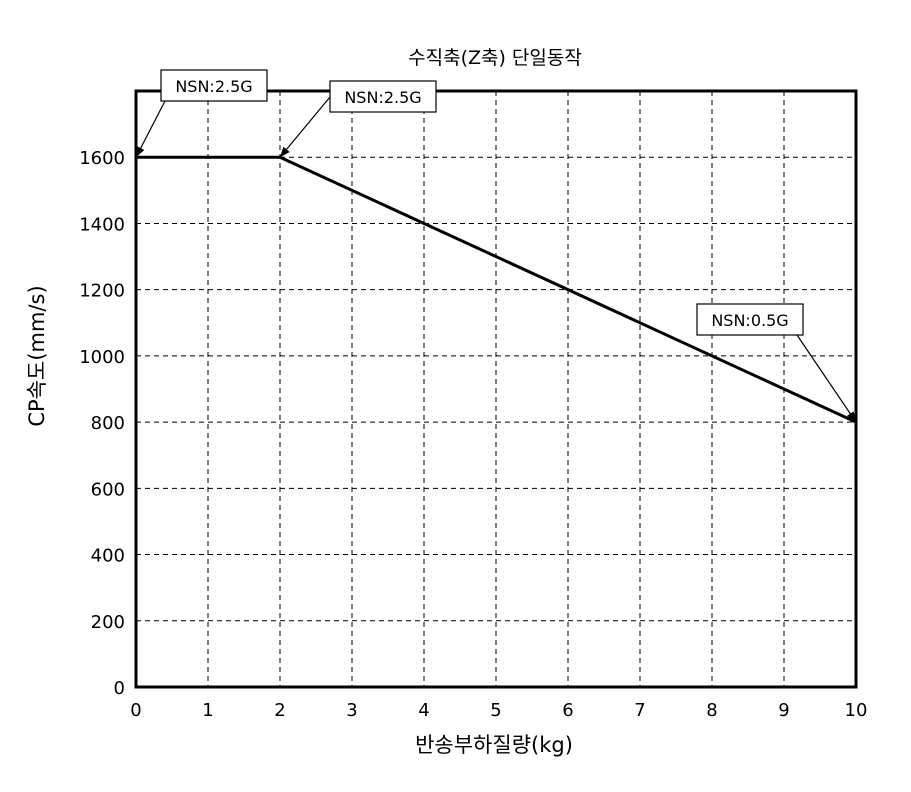 This screenshot has width=911, height=792. I want to click on chart-title: 수직축(Z축) 단일동작, so click(495, 58).